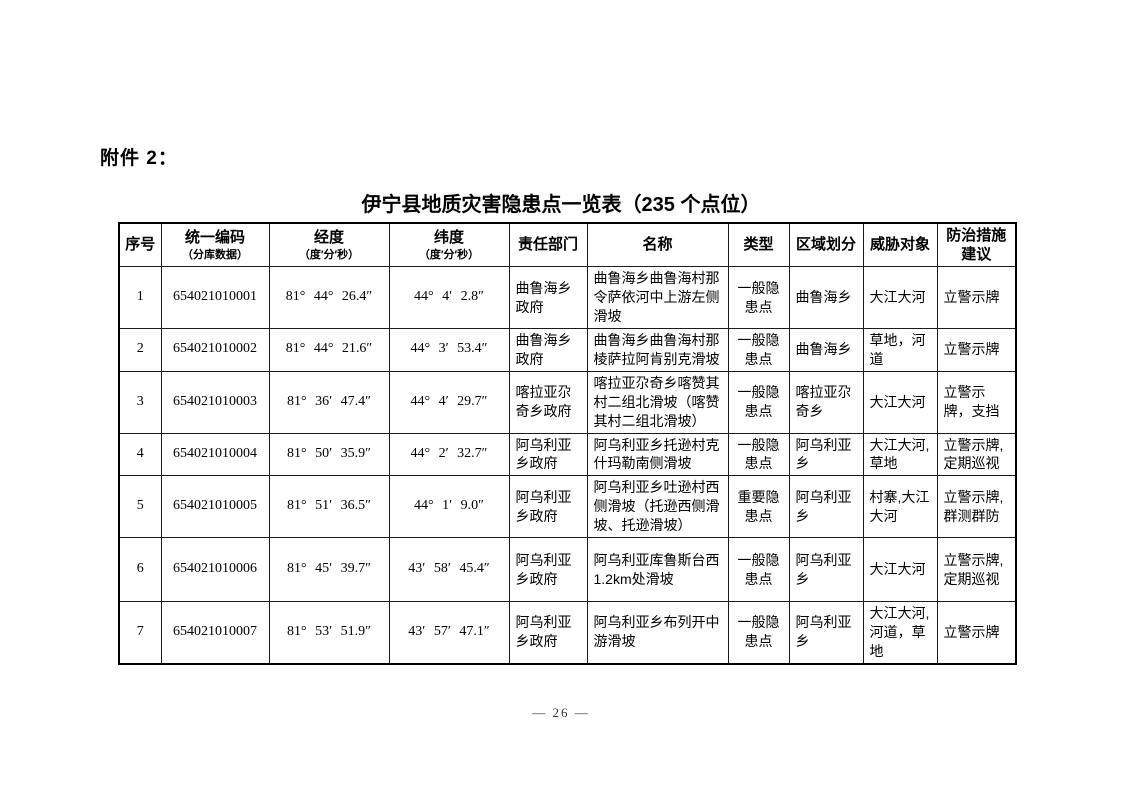 The image size is (1122, 793). Describe the element at coordinates (976, 507) in the screenshot. I see `cell-measures: 立警示牌,群测群防` at that location.